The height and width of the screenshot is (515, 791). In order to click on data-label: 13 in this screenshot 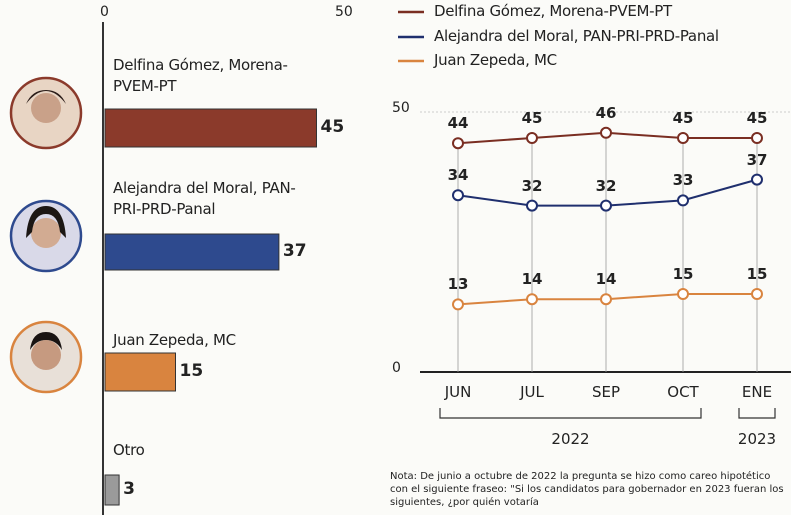, I will do `click(458, 284)`.